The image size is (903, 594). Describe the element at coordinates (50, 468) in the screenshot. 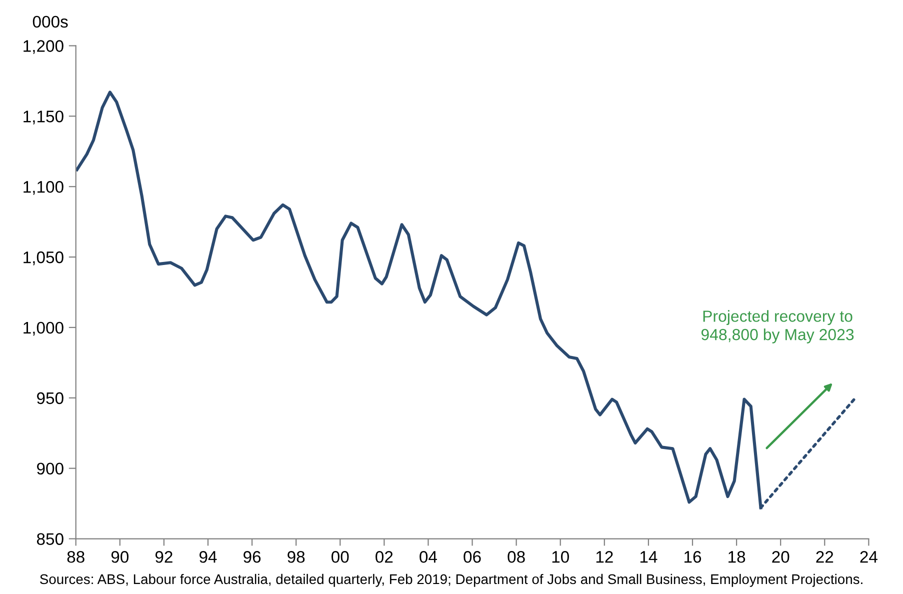

I see `y-tick-label: 900` at that location.